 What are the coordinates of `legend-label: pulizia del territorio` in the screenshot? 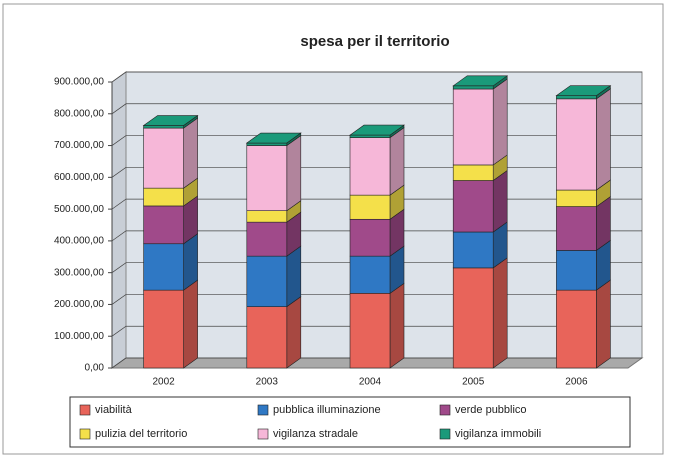 It's located at (141, 434).